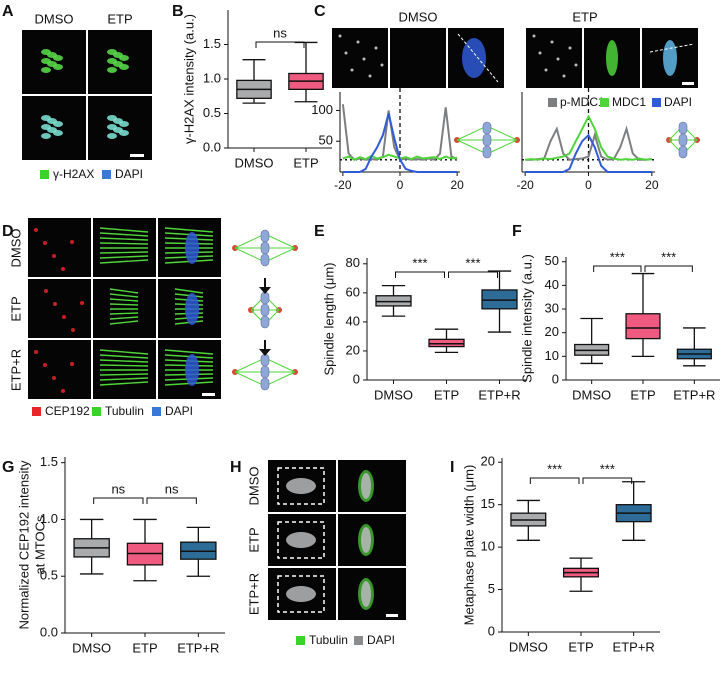  I want to click on legend-label: Tubulin, so click(124, 411).